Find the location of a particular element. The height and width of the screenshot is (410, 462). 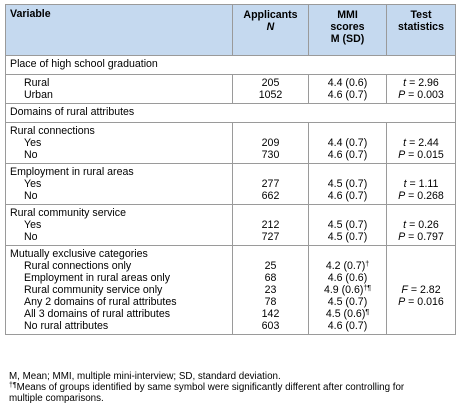

header-applicants-n: N is located at coordinates (270, 27).